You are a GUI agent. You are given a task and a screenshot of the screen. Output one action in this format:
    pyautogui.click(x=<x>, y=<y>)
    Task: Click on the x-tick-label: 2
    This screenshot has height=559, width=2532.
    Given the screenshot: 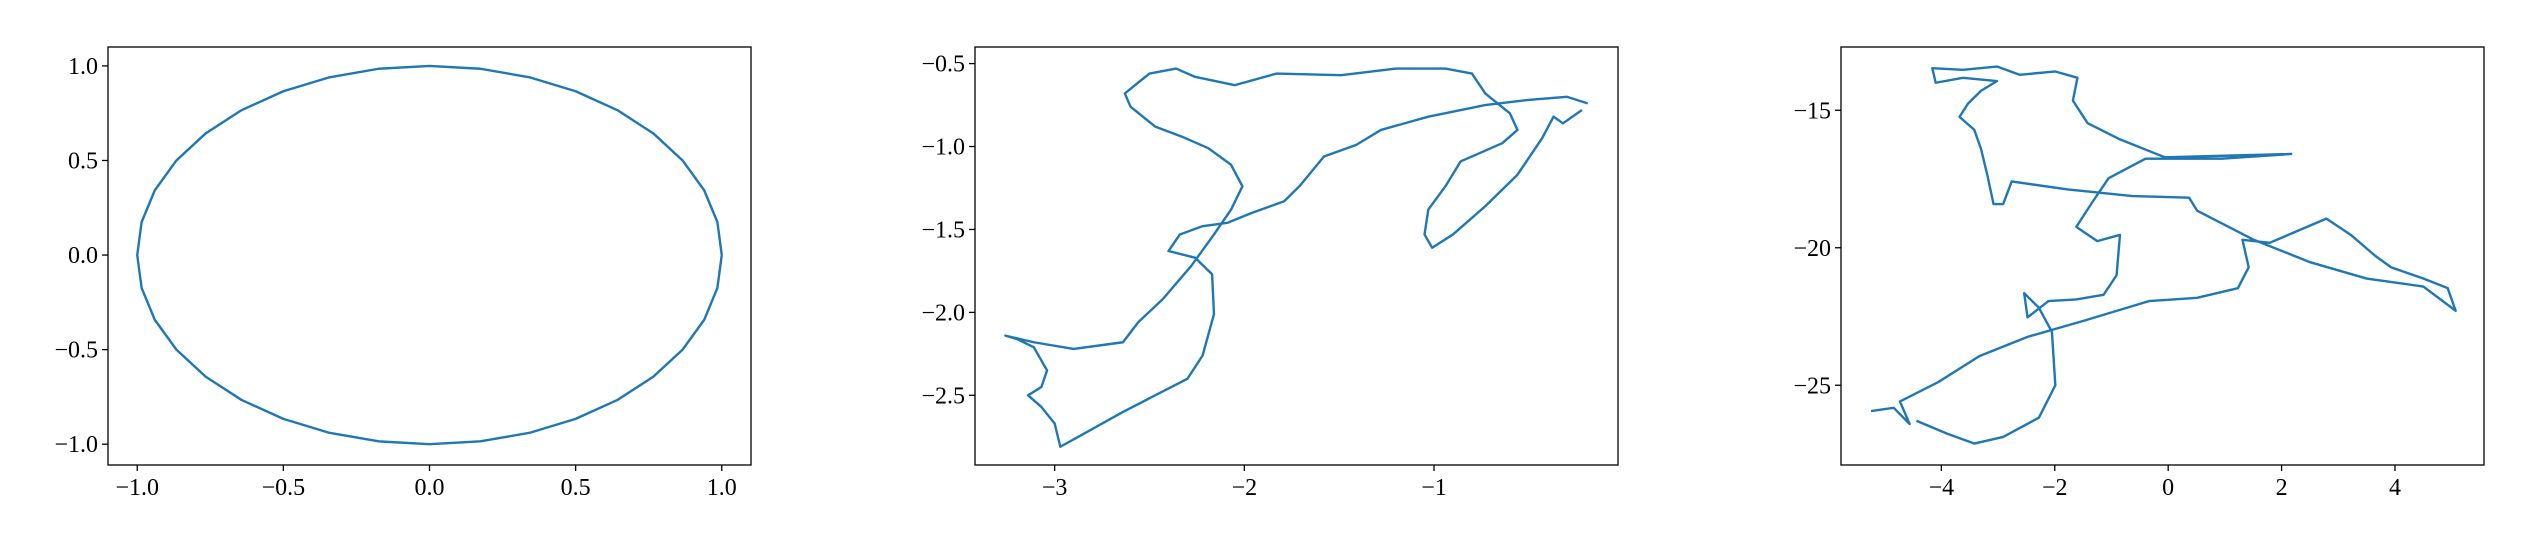 What is the action you would take?
    pyautogui.click(x=2282, y=488)
    